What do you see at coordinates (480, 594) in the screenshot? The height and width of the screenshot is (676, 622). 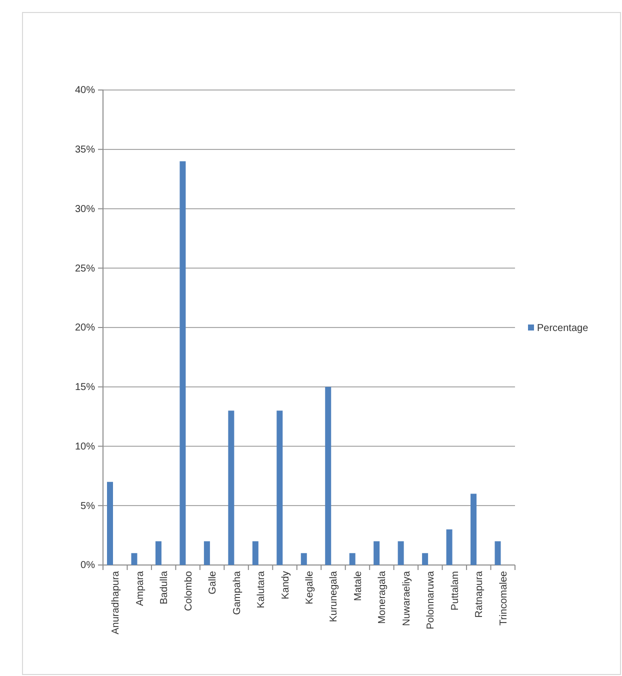 I see `x-tick-label: Ratnapura` at bounding box center [480, 594].